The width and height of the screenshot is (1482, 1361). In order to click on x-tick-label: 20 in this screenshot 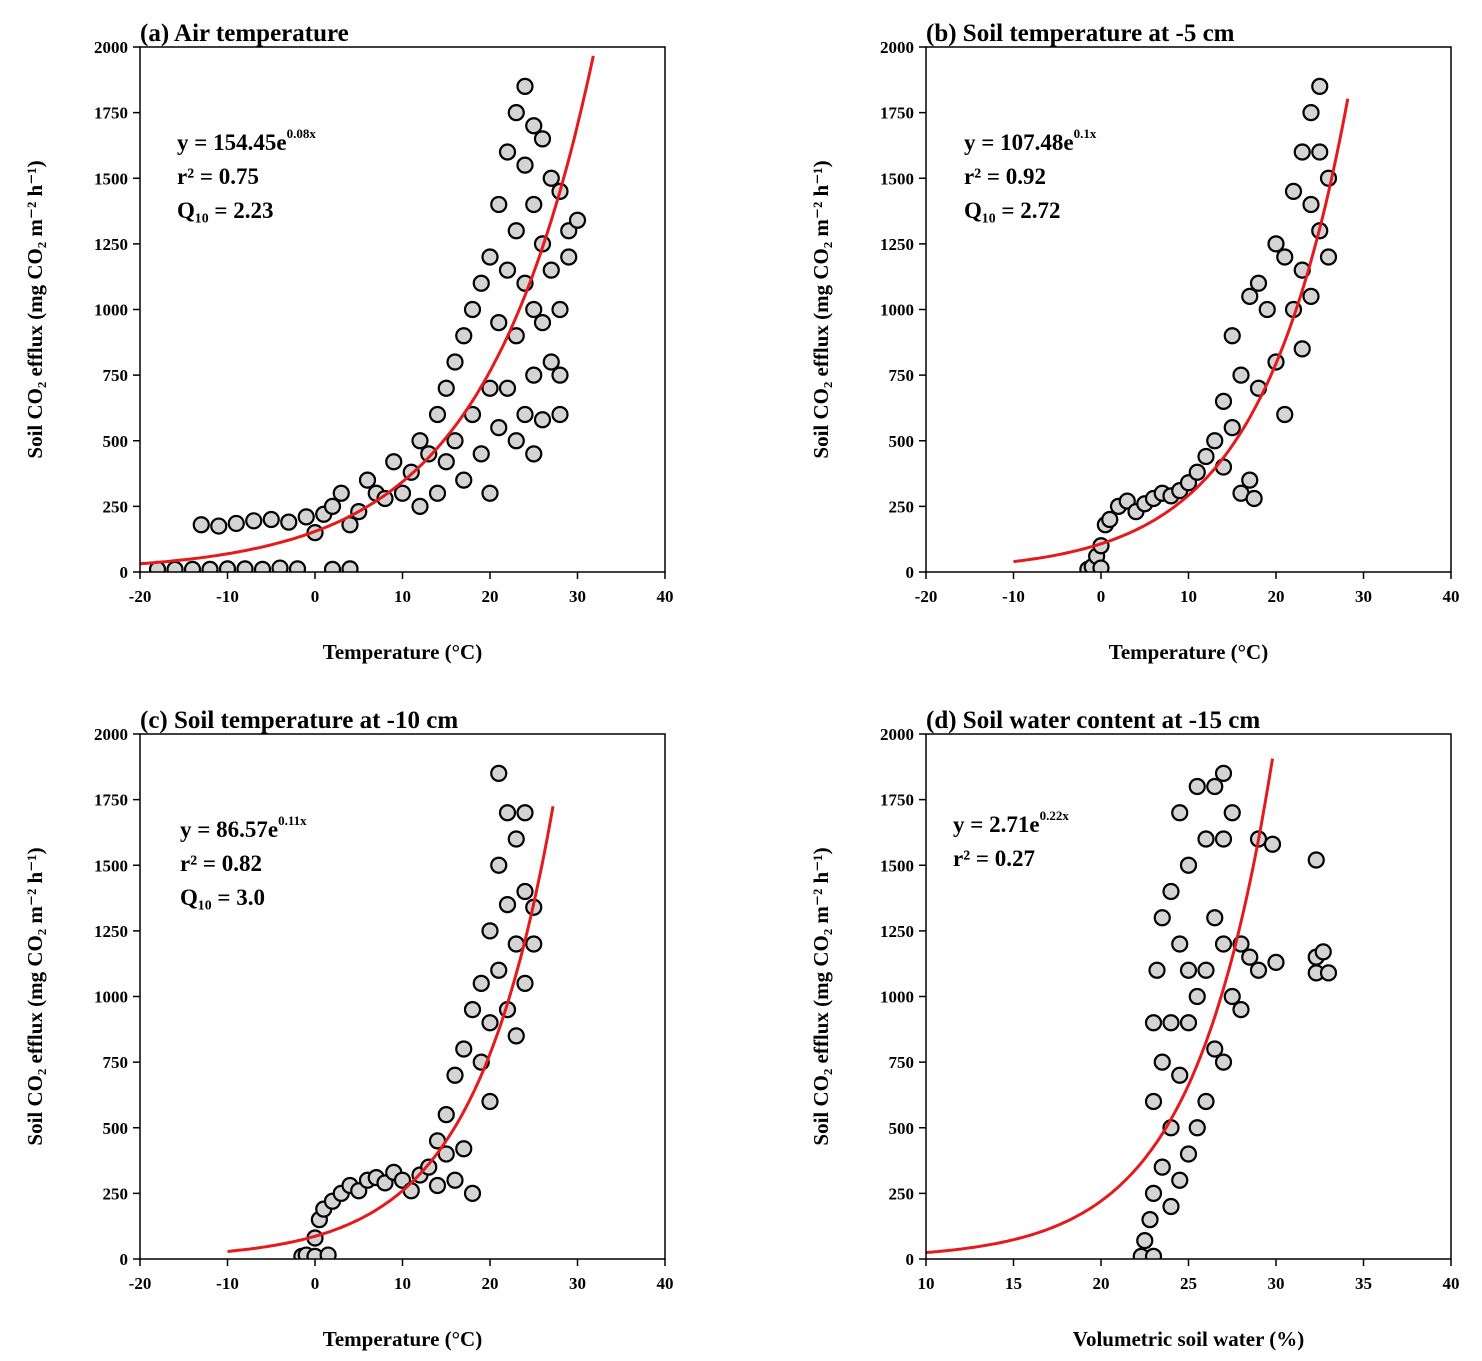, I will do `click(1276, 596)`.